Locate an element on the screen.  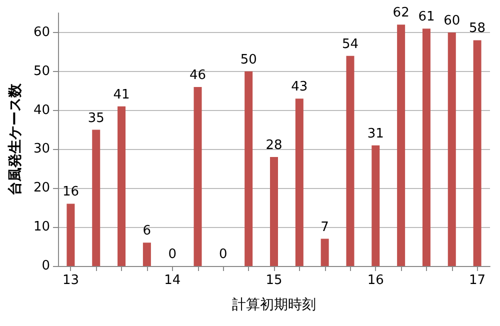
y-tick-label: 50 is located at coordinates (41, 71).